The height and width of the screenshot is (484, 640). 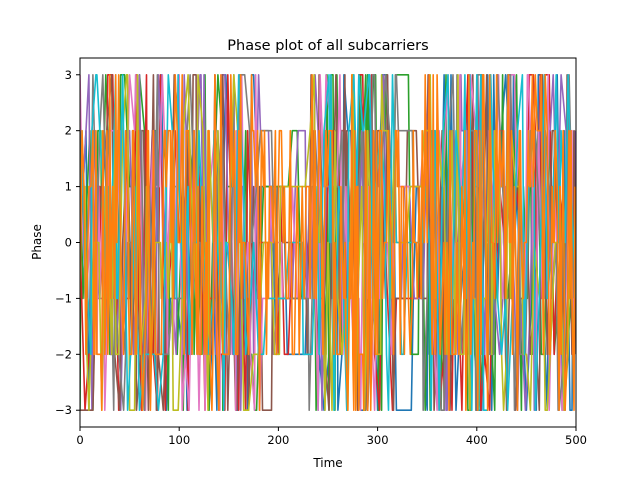 I want to click on x-tick-label-300: 300, so click(x=378, y=440).